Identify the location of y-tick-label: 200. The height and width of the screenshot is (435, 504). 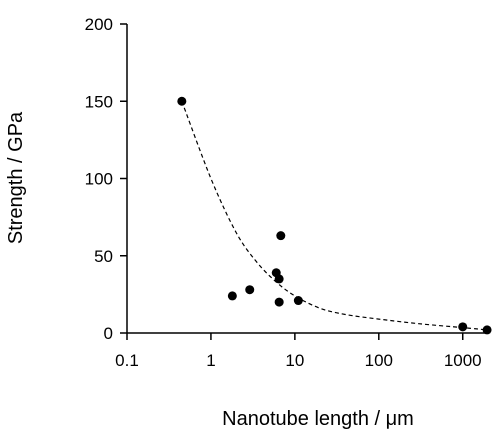
(99, 24).